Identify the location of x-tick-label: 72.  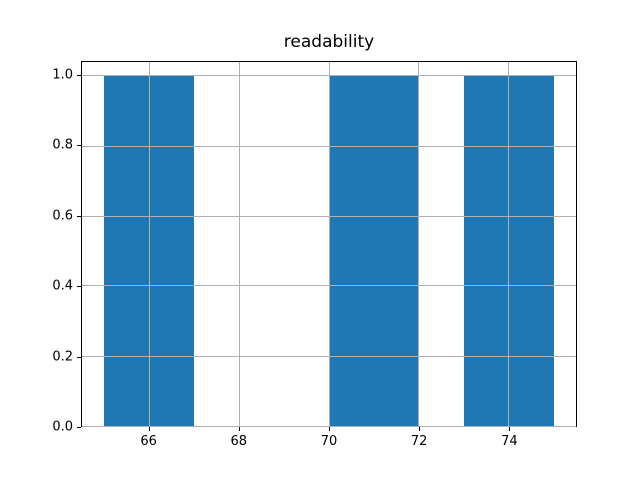
(419, 441).